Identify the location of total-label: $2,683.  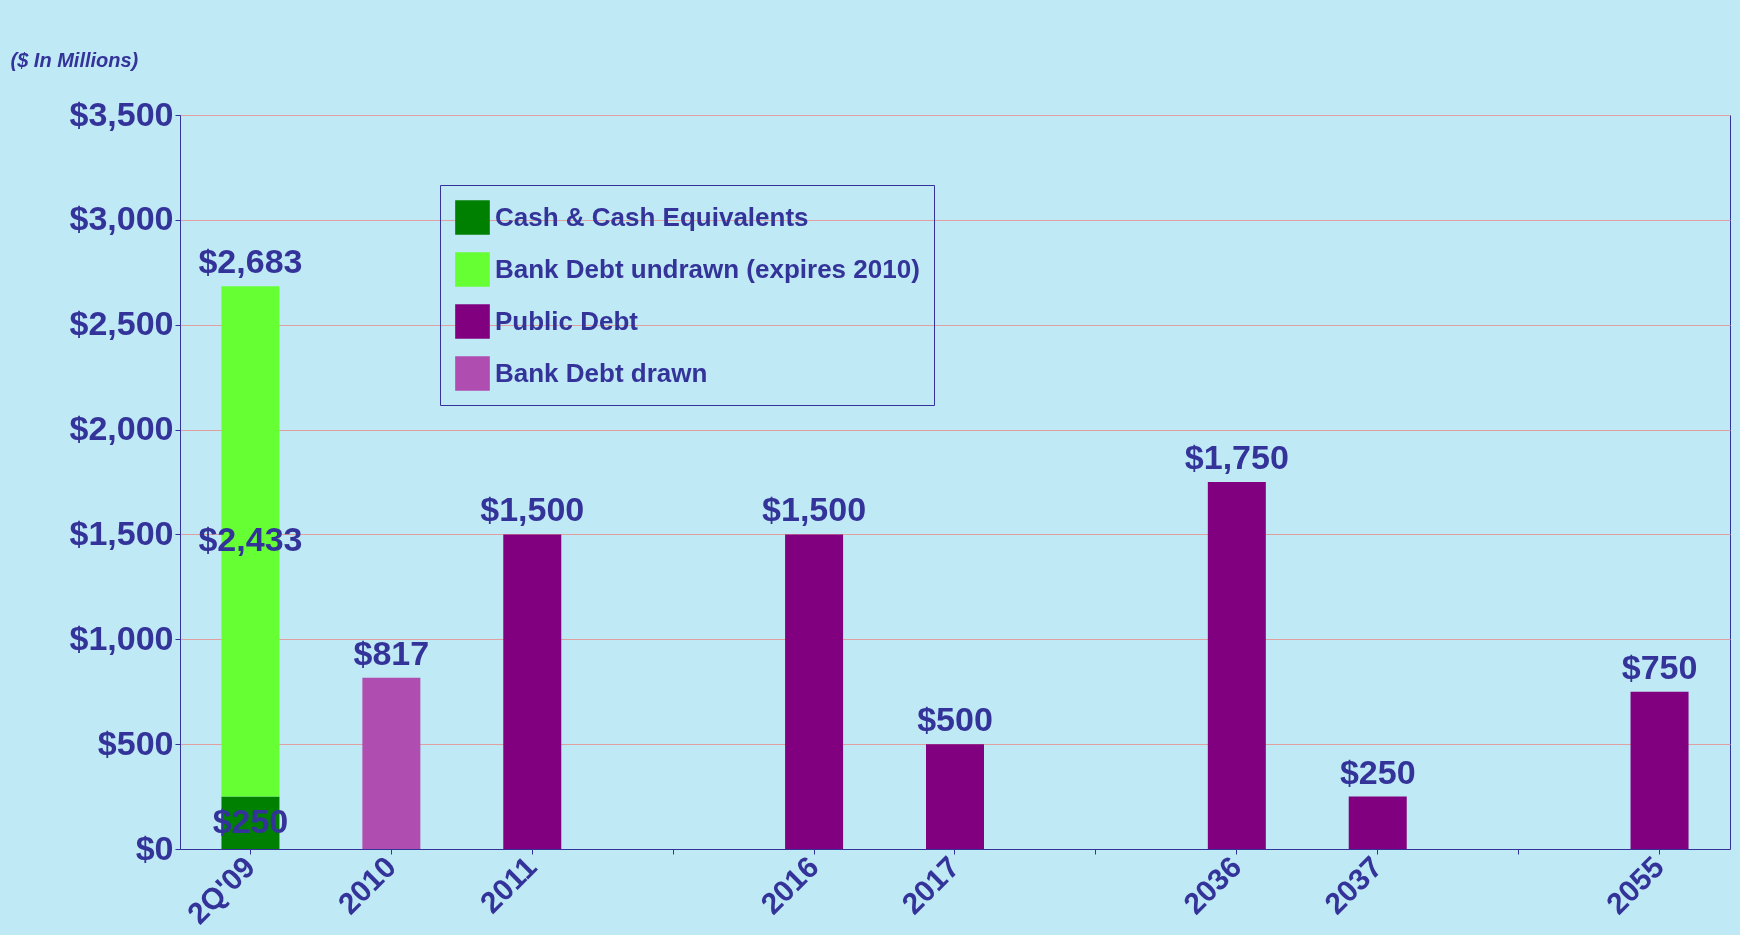
(250, 261).